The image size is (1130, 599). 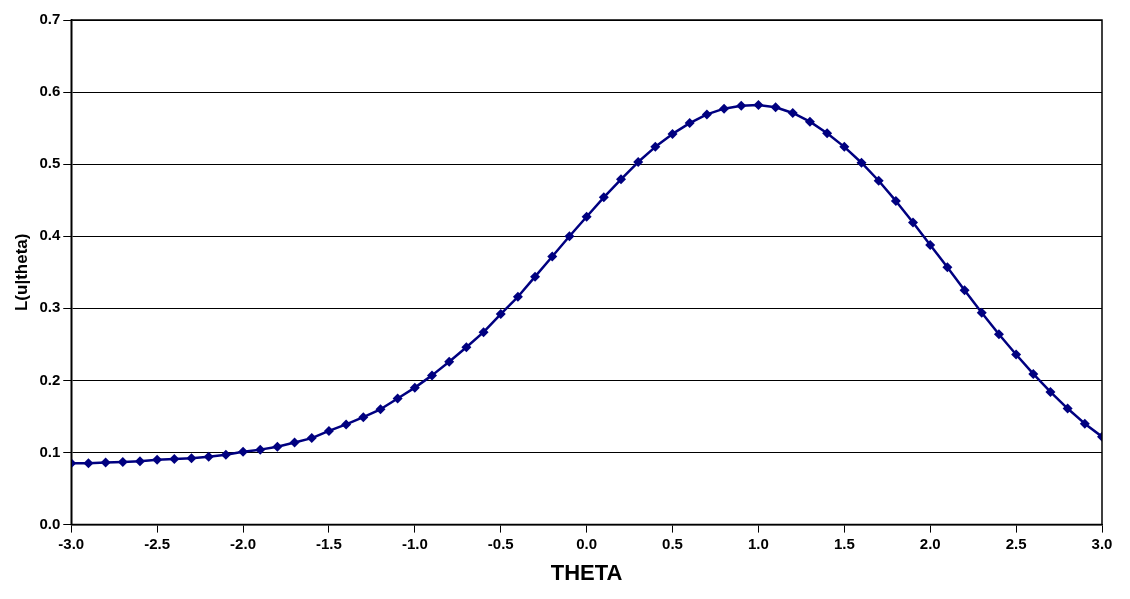 What do you see at coordinates (50, 235) in the screenshot?
I see `y-tick-label: 0.4` at bounding box center [50, 235].